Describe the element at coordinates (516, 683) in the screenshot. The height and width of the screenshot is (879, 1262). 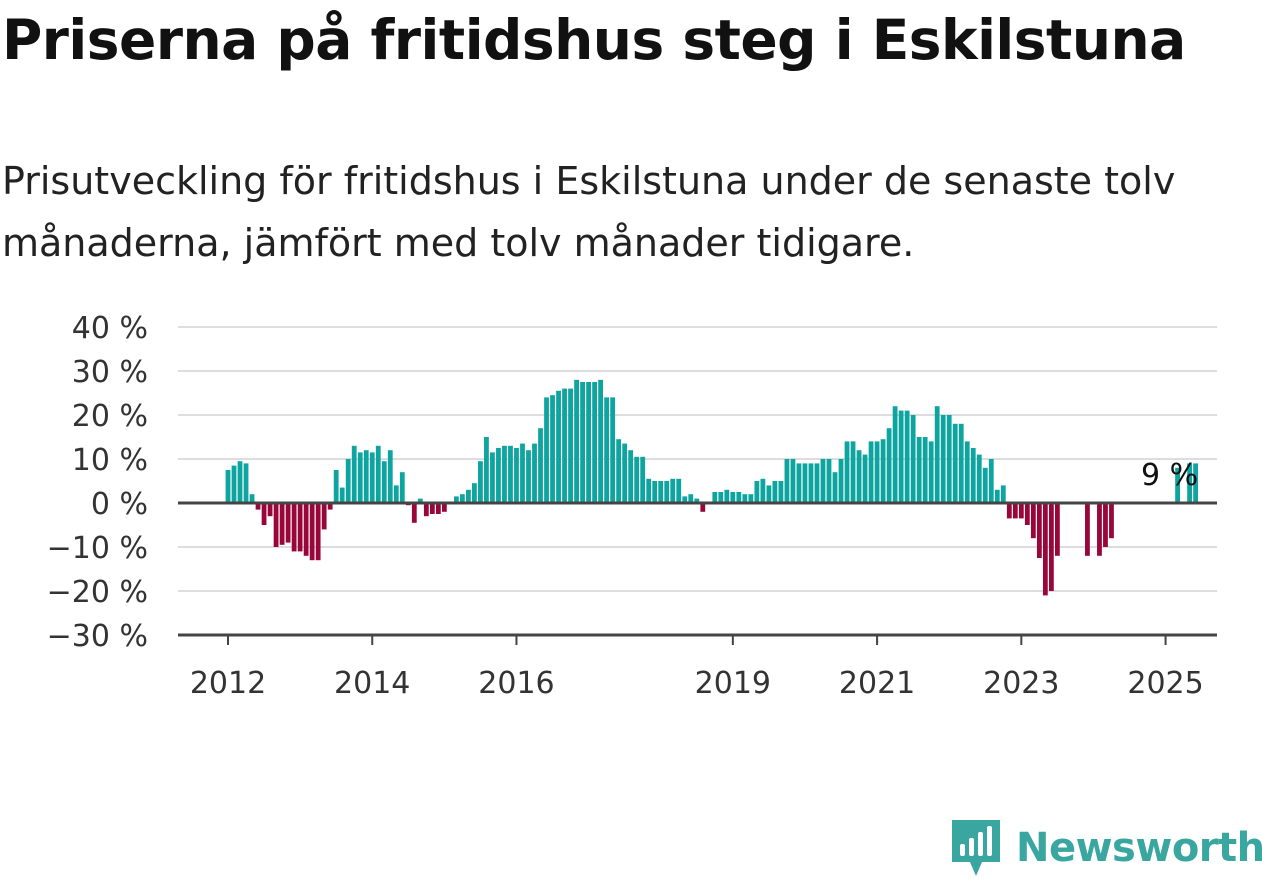
I see `x-tick-label: 2016` at that location.